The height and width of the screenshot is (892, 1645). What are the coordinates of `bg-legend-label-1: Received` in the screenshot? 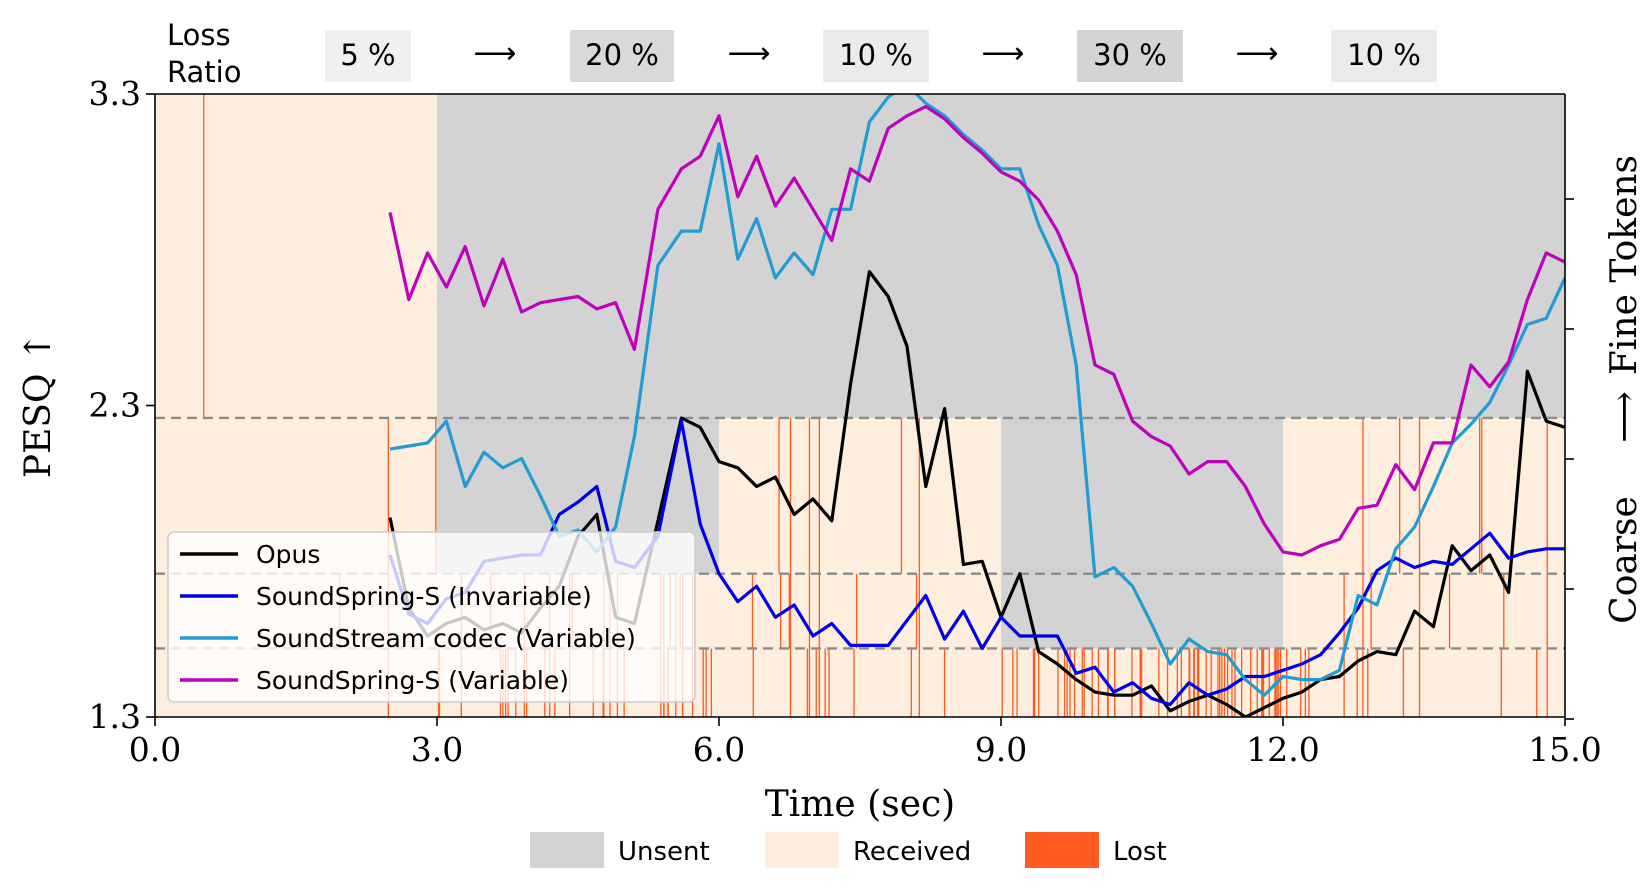 It's located at (912, 852).